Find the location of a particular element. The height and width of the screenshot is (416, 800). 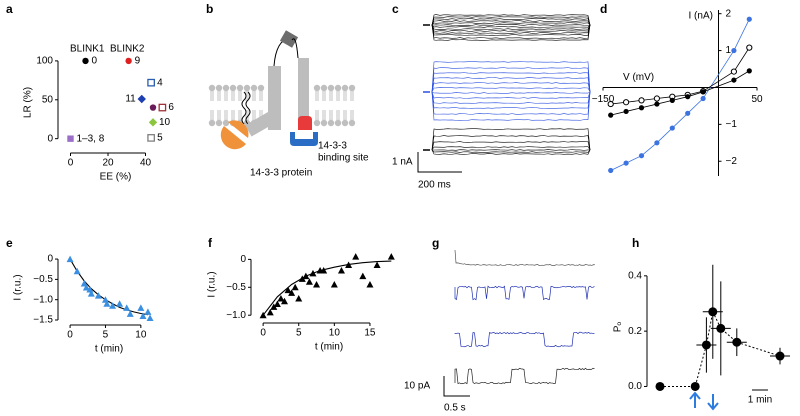

helix is located at coordinates (303, 94).